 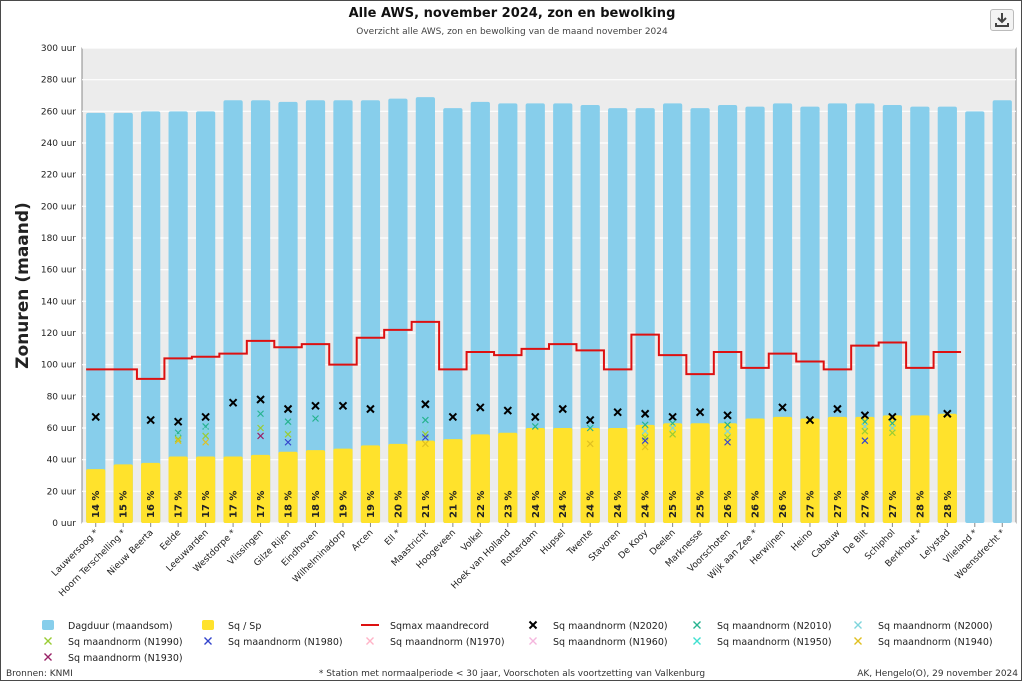 What do you see at coordinates (319, 556) in the screenshot?
I see `x-tick-label: Wilhelminadorp` at bounding box center [319, 556].